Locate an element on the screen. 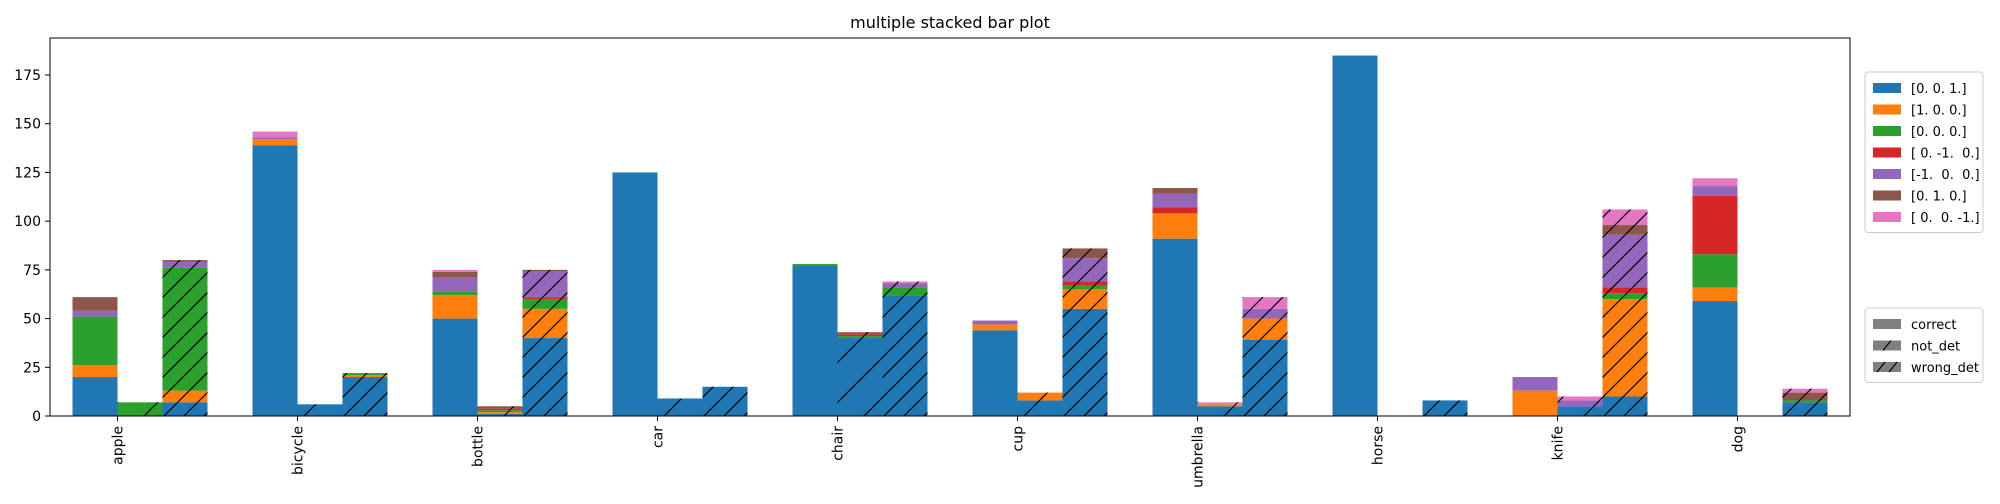  legend-label-5: [0. 1. 0.] is located at coordinates (1939, 197).